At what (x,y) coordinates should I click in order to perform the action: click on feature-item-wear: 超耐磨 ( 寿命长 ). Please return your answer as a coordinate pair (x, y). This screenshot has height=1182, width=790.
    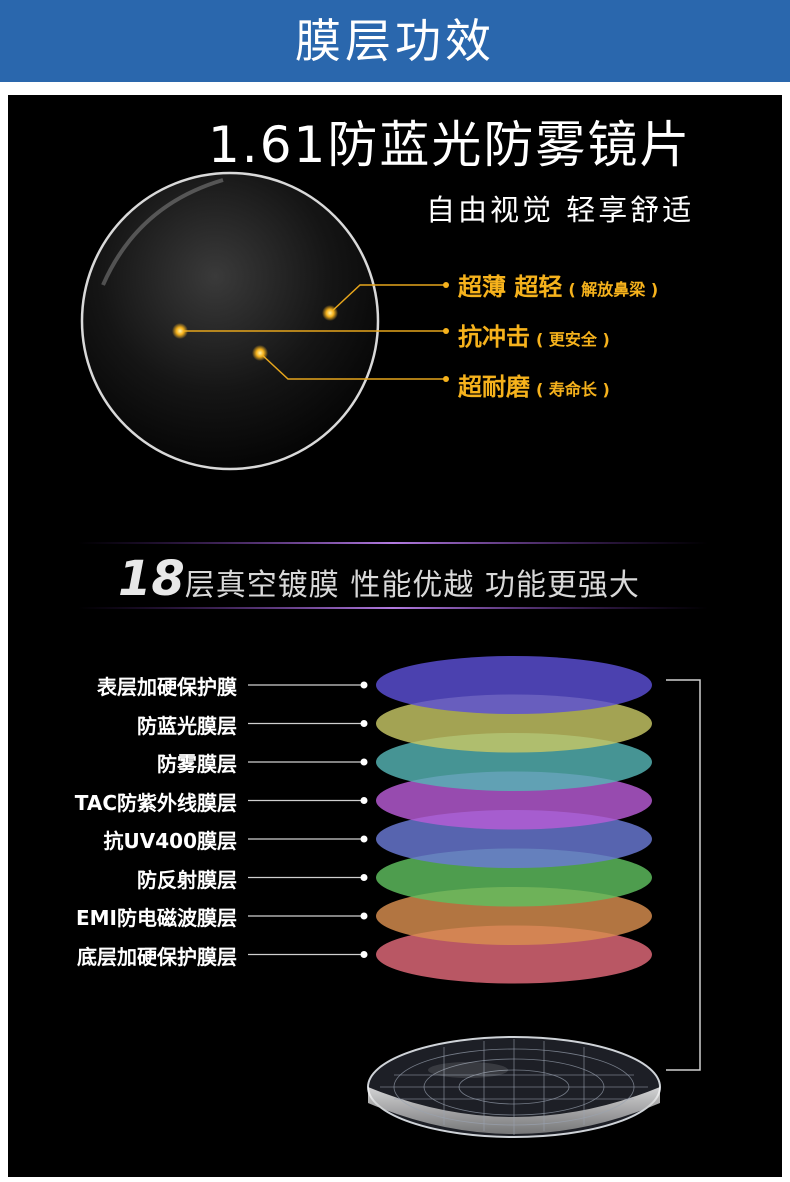
    Looking at the image, I should click on (534, 384).